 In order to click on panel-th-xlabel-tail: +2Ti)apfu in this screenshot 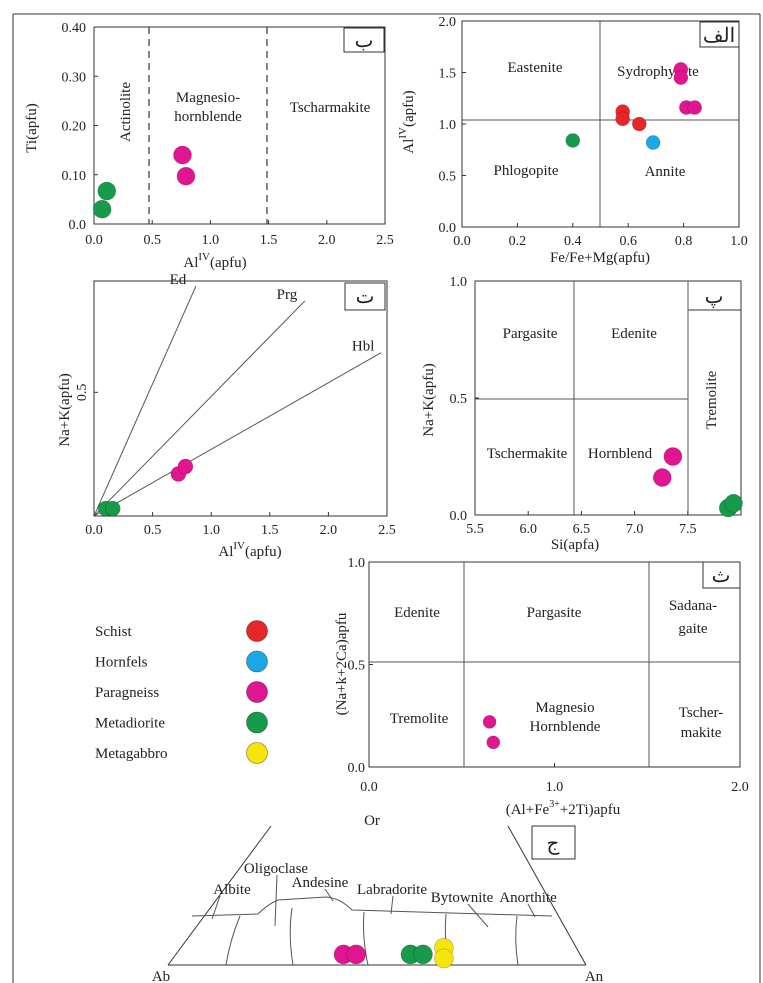, I will do `click(590, 810)`.